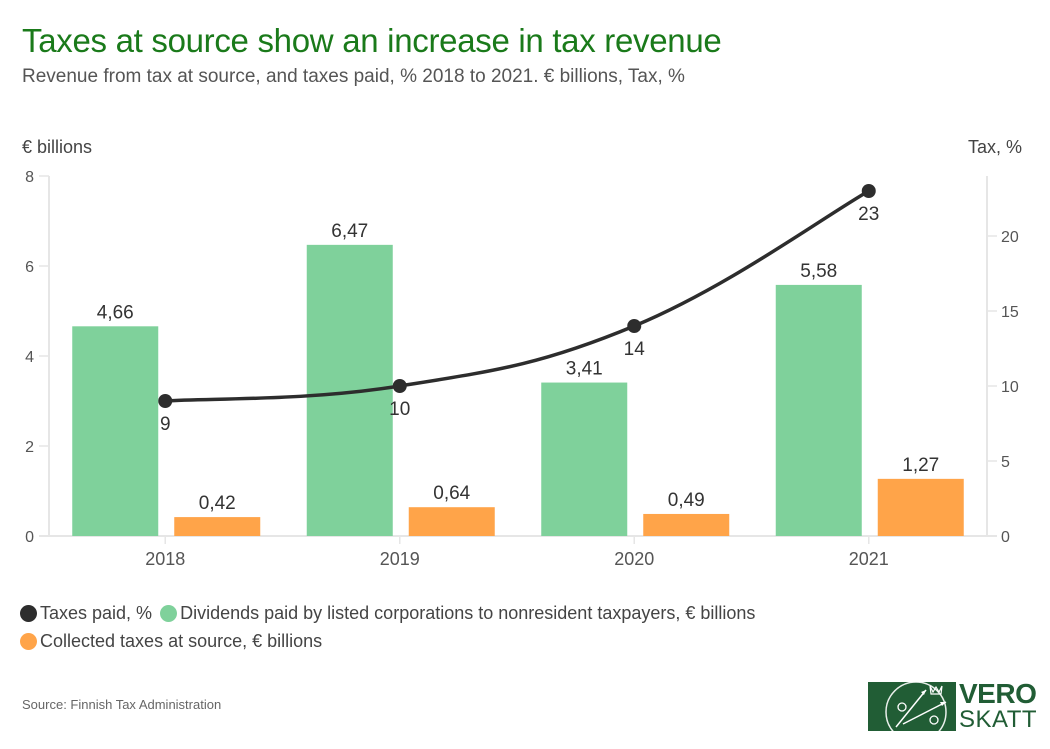 This screenshot has width=1050, height=749. Describe the element at coordinates (29, 177) in the screenshot. I see `left-tick-label: 8` at that location.